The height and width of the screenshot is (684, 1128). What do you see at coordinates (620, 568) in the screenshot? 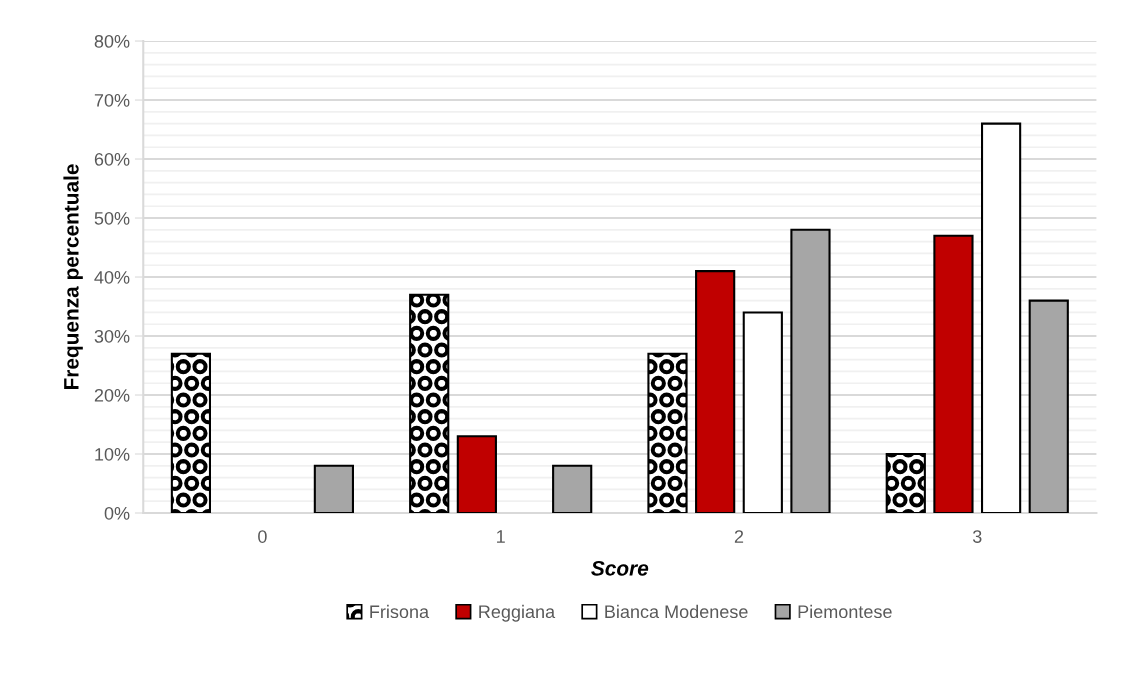
I see `x-axis-title: Score` at bounding box center [620, 568].